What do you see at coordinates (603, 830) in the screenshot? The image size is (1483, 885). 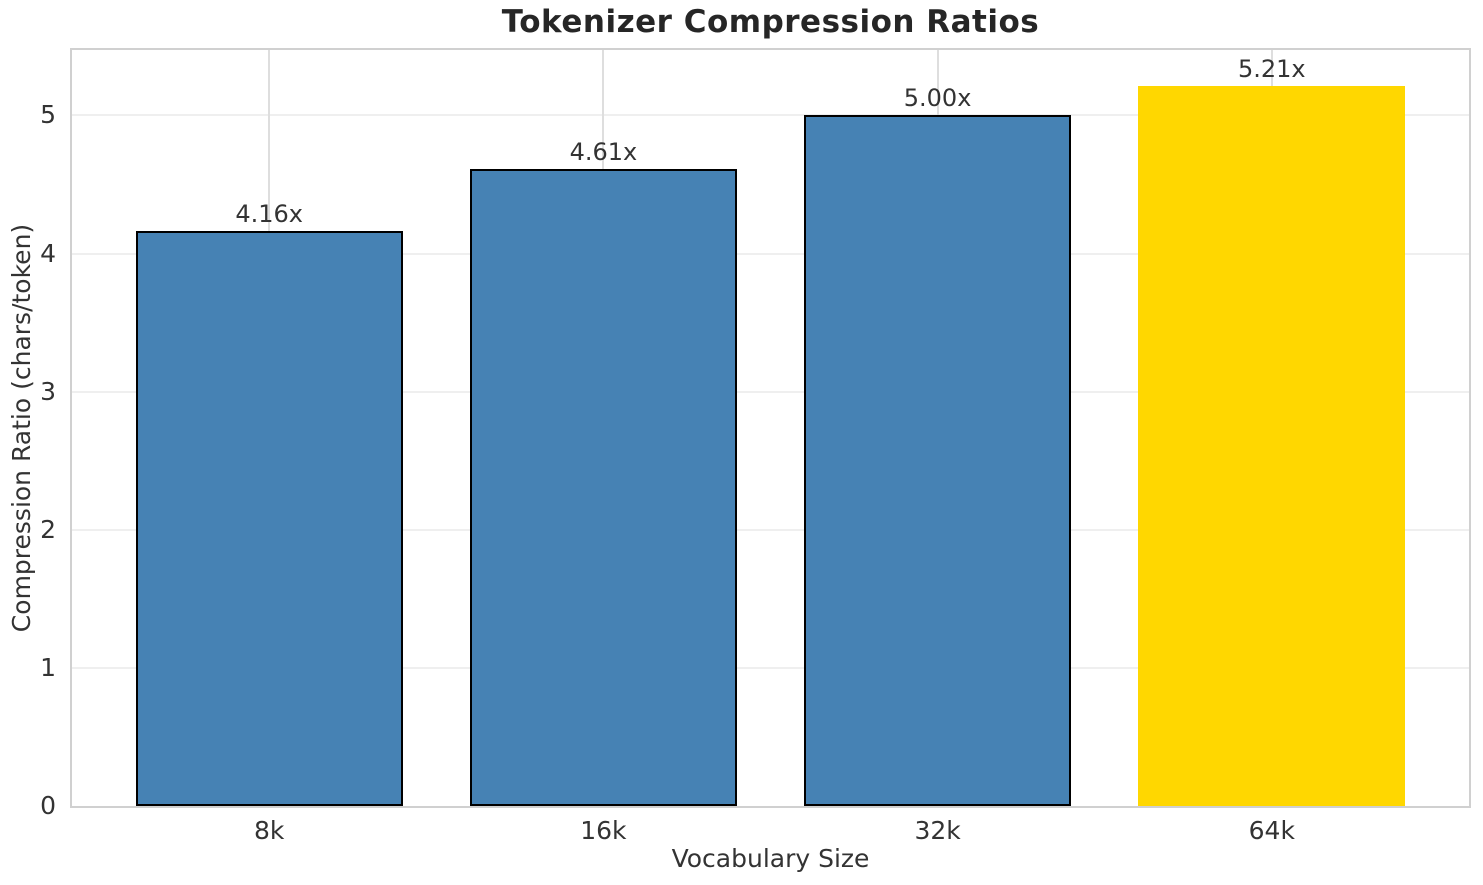 I see `x-tick-label: 16k` at bounding box center [603, 830].